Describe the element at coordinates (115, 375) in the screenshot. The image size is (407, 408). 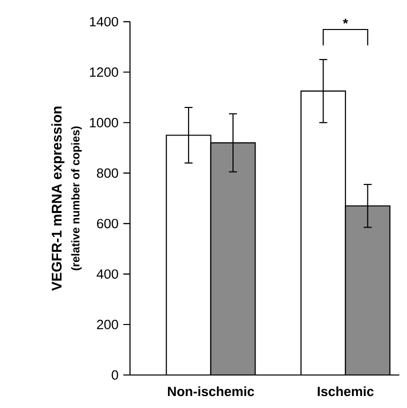
I see `y-tick-label: 0` at that location.